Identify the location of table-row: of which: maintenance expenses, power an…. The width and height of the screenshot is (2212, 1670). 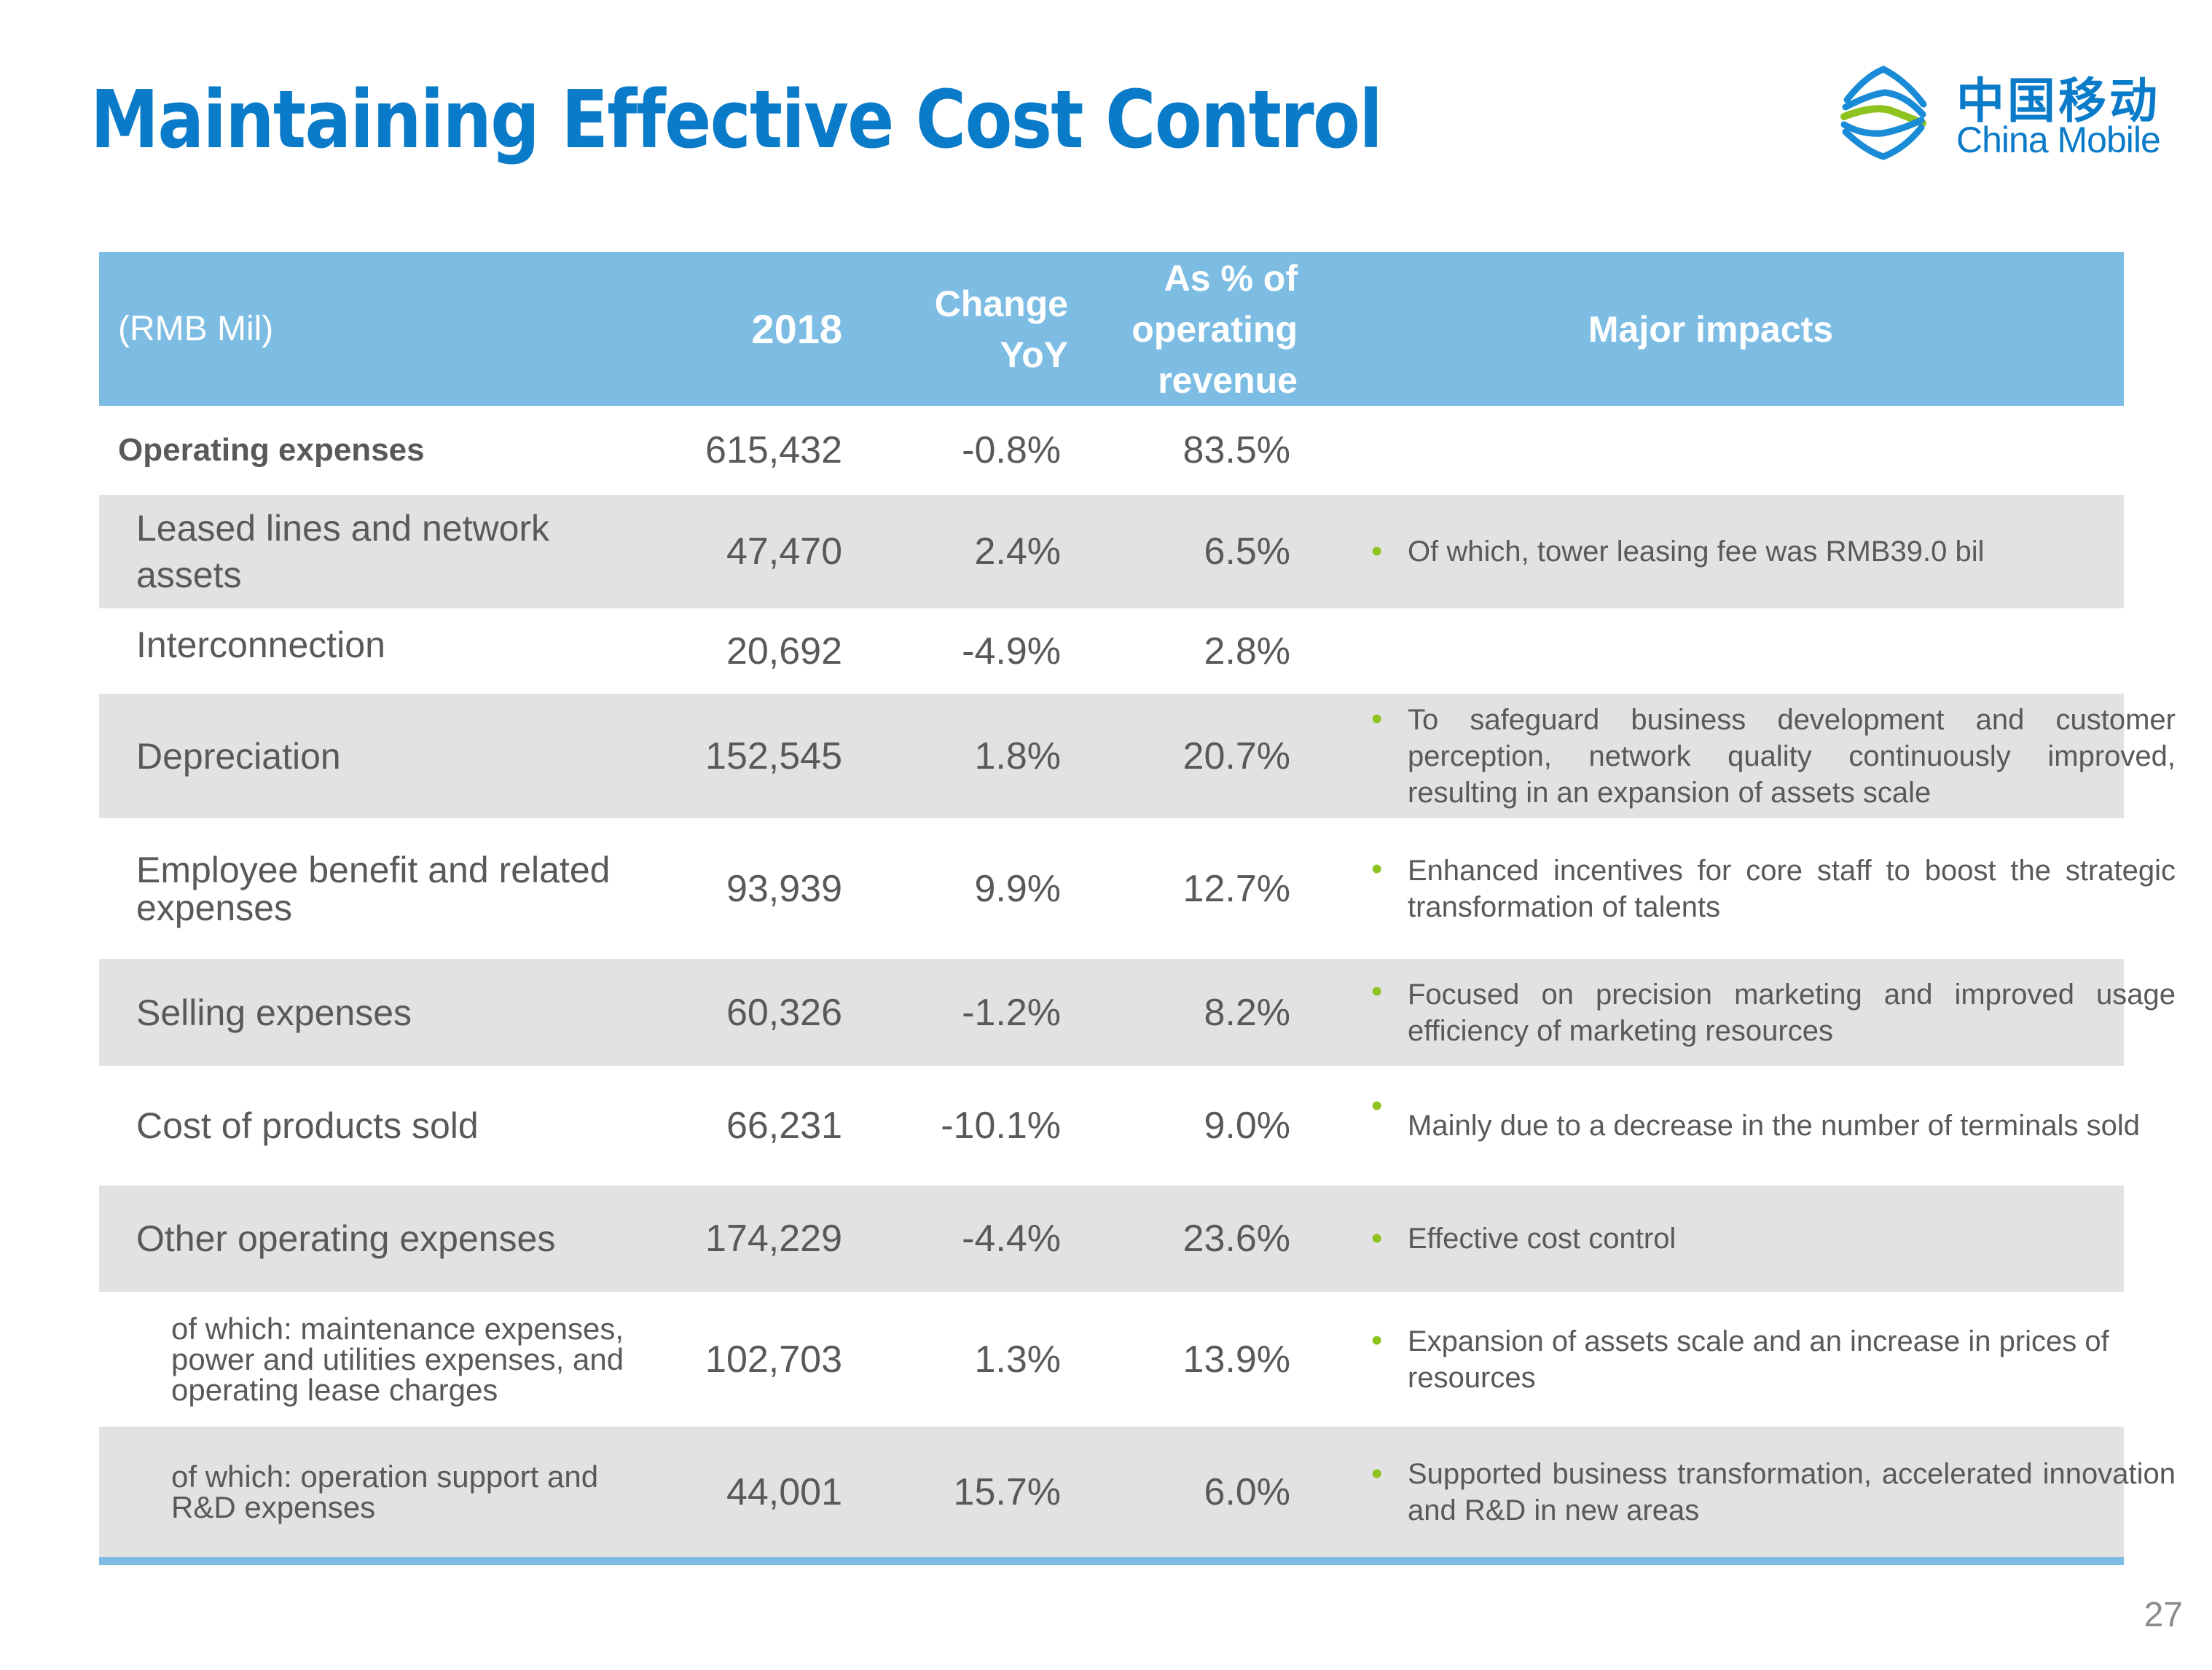
(1111, 1360).